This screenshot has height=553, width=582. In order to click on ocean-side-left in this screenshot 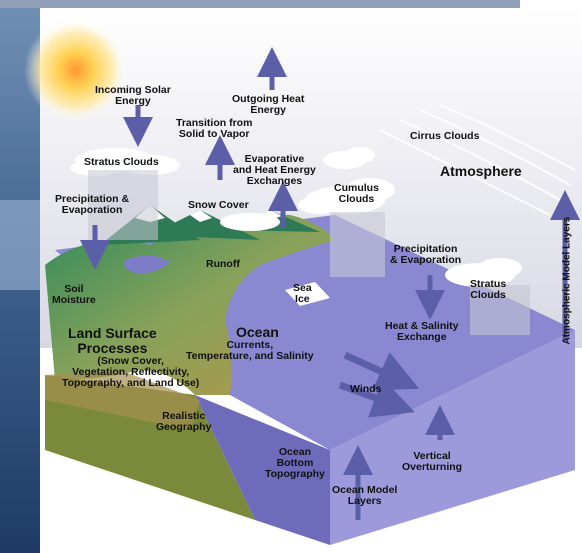, I will do `click(262, 470)`.